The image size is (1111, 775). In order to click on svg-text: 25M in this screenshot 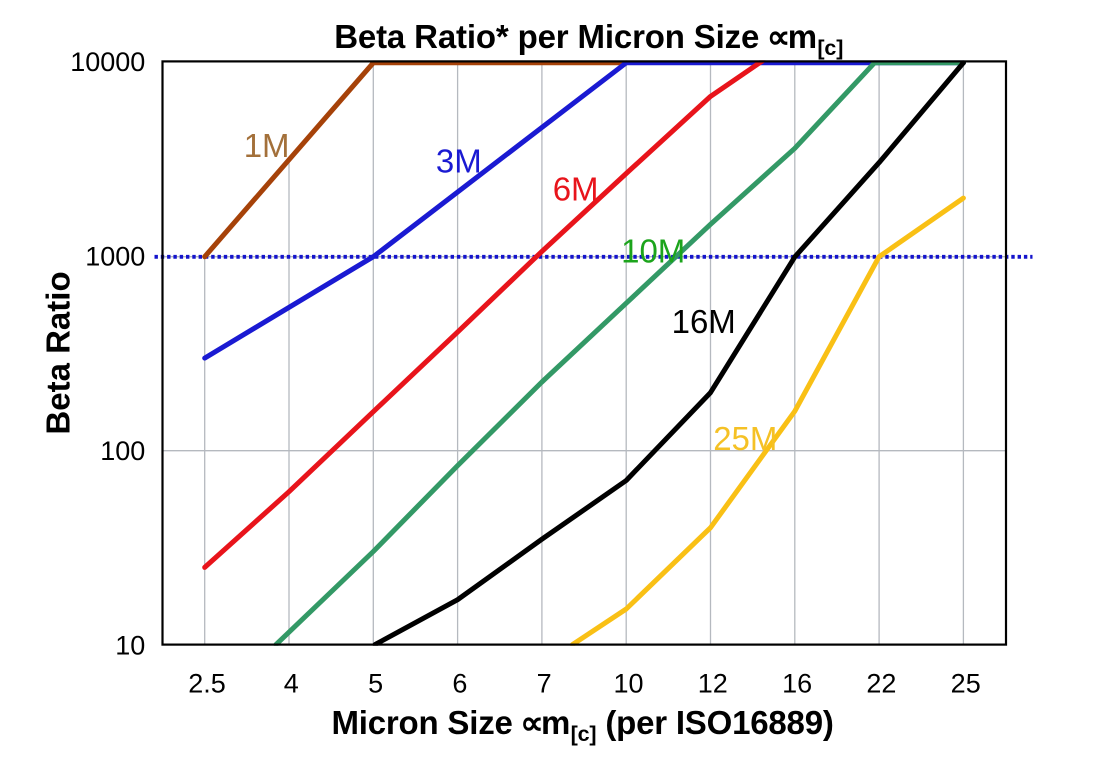, I will do `click(745, 438)`.